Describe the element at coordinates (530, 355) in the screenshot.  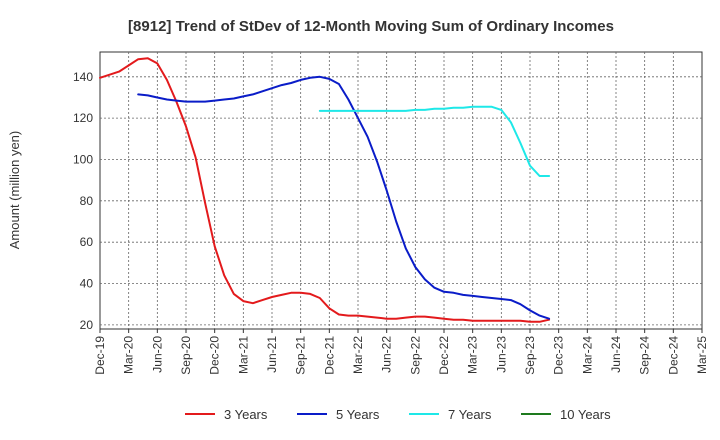
I see `x-tick-label: Sep-23` at that location.